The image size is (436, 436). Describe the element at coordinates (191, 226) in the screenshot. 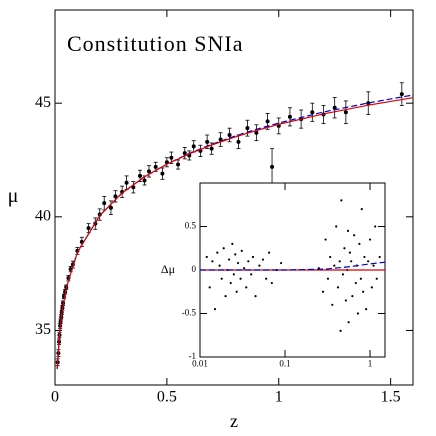

I see `y-tick-label: 0.5` at that location.